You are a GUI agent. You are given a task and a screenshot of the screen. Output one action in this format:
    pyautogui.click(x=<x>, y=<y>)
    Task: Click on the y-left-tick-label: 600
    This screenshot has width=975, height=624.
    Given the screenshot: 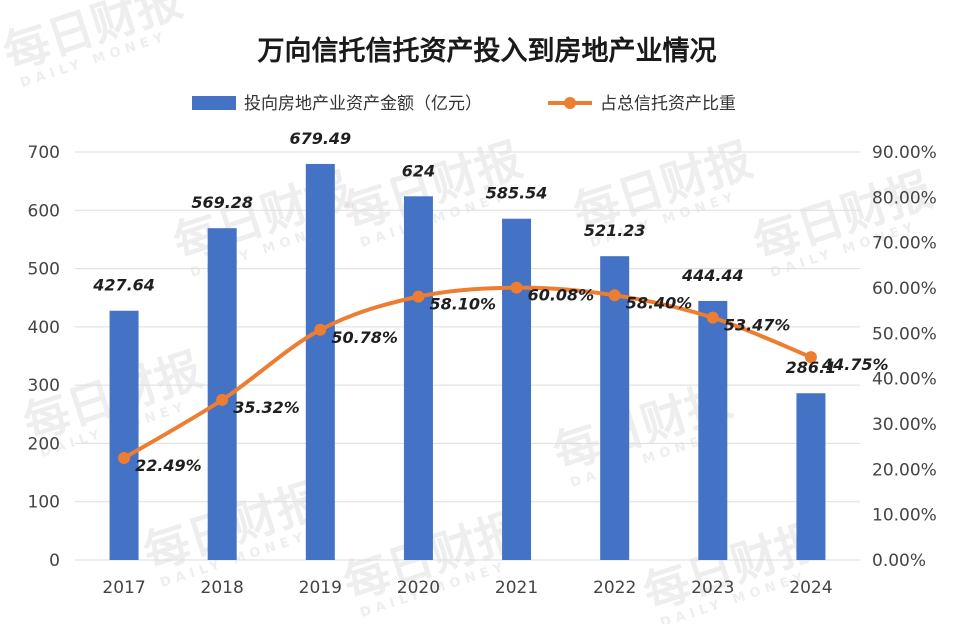 What is the action you would take?
    pyautogui.click(x=44, y=211)
    